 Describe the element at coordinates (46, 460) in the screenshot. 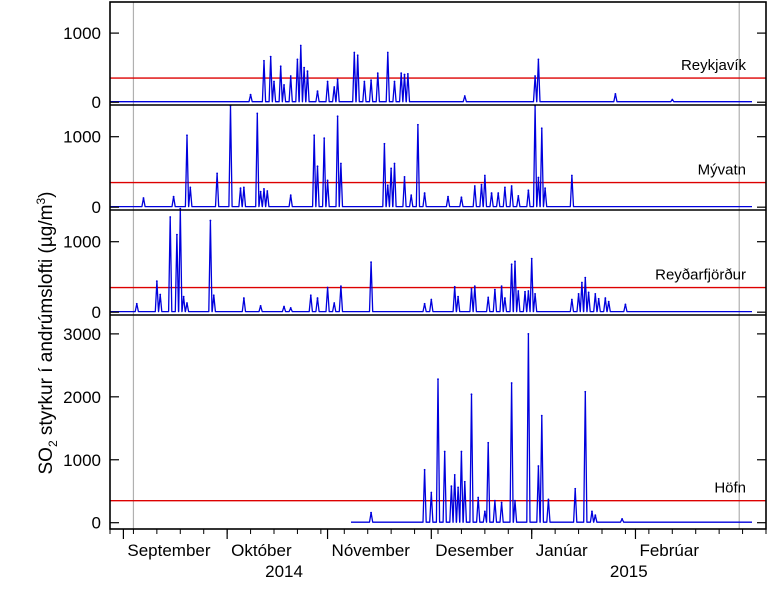

I see `y-axis-label-main: SO` at that location.